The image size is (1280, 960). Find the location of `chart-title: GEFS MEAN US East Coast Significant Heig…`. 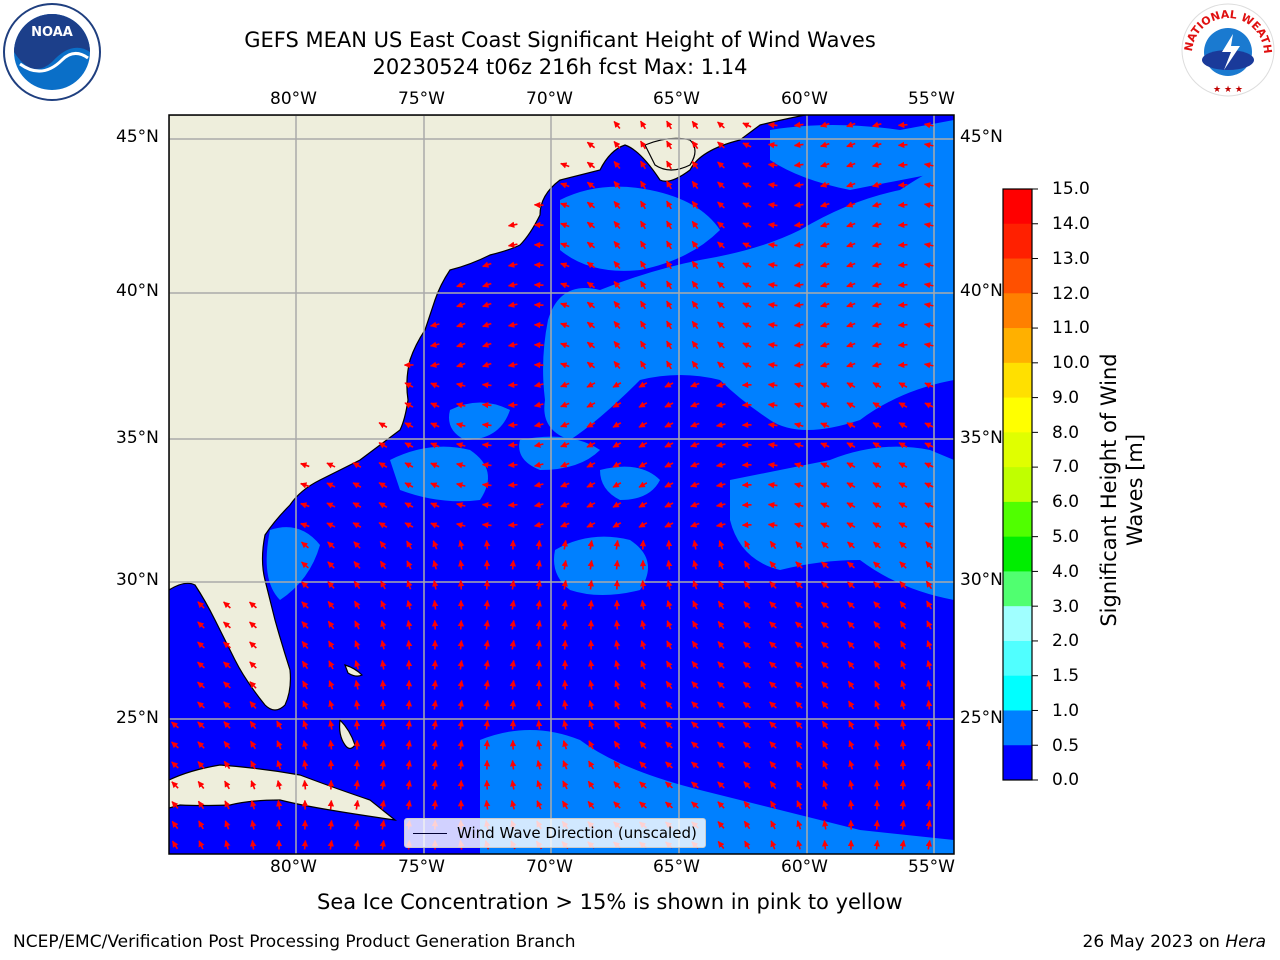

chart-title: GEFS MEAN US East Coast Significant Heig… is located at coordinates (560, 40).